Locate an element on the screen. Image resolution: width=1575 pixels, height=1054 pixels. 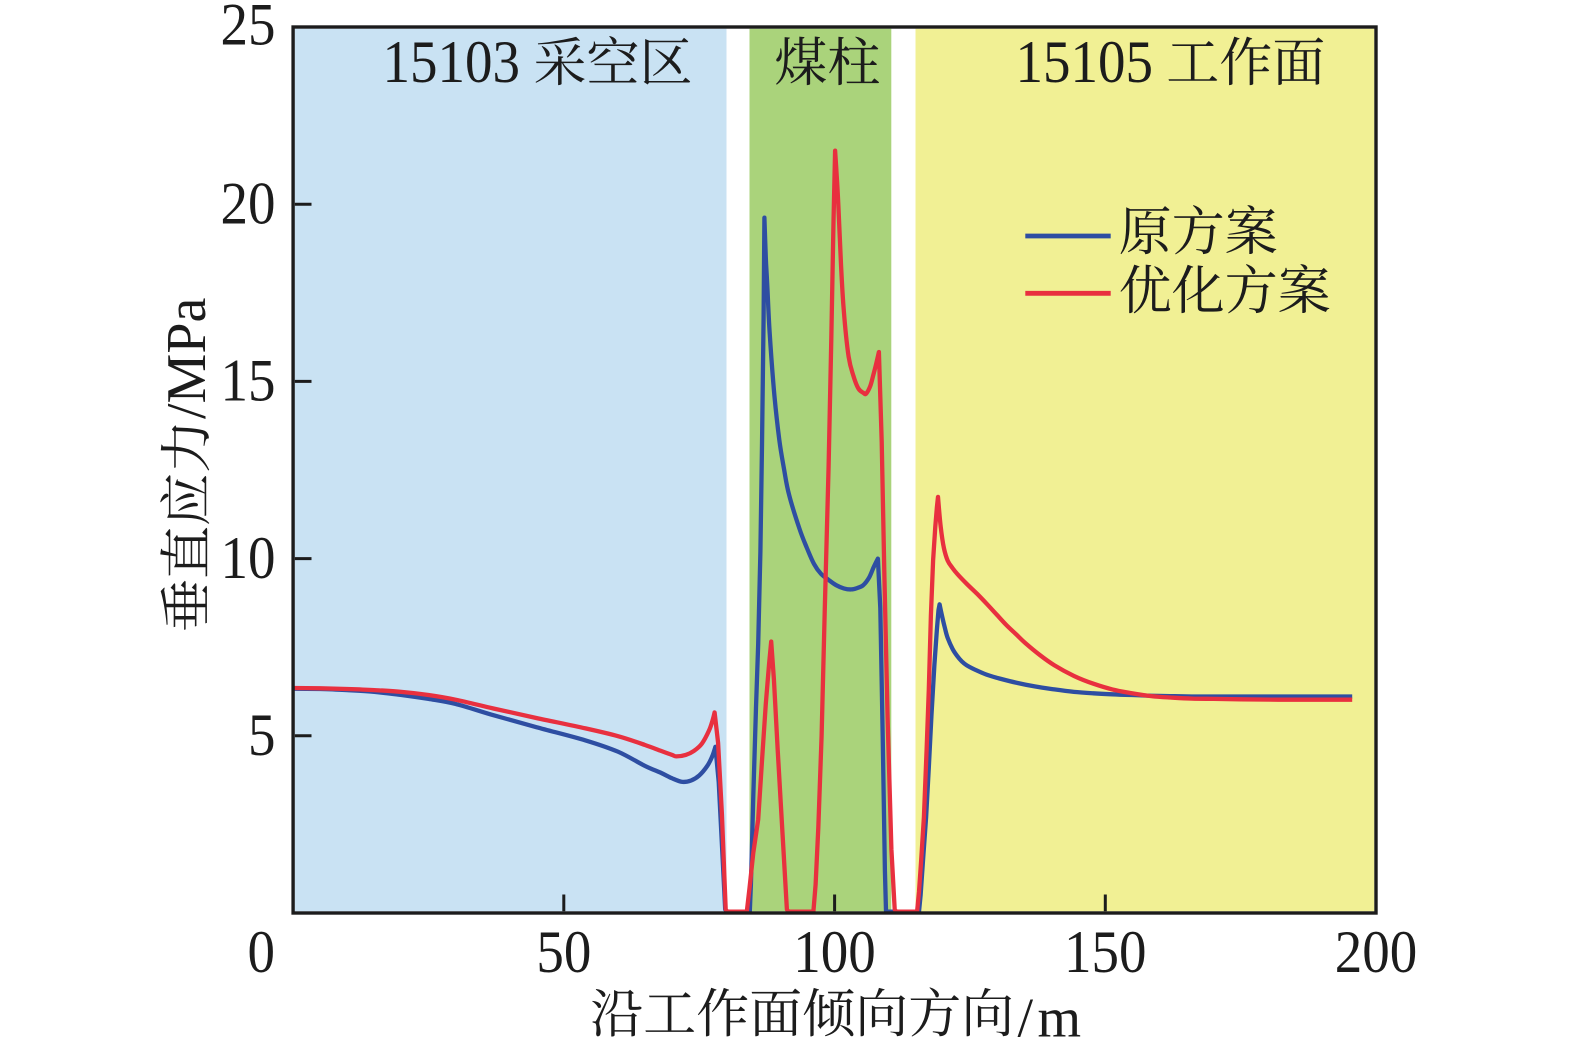
svg-text: 50 is located at coordinates (563, 953).